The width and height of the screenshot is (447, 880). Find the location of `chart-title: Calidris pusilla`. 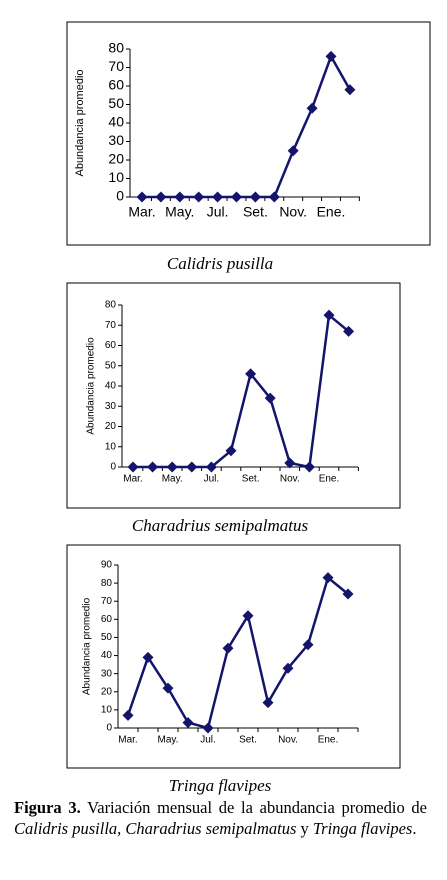

chart-title: Calidris pusilla is located at coordinates (220, 263).